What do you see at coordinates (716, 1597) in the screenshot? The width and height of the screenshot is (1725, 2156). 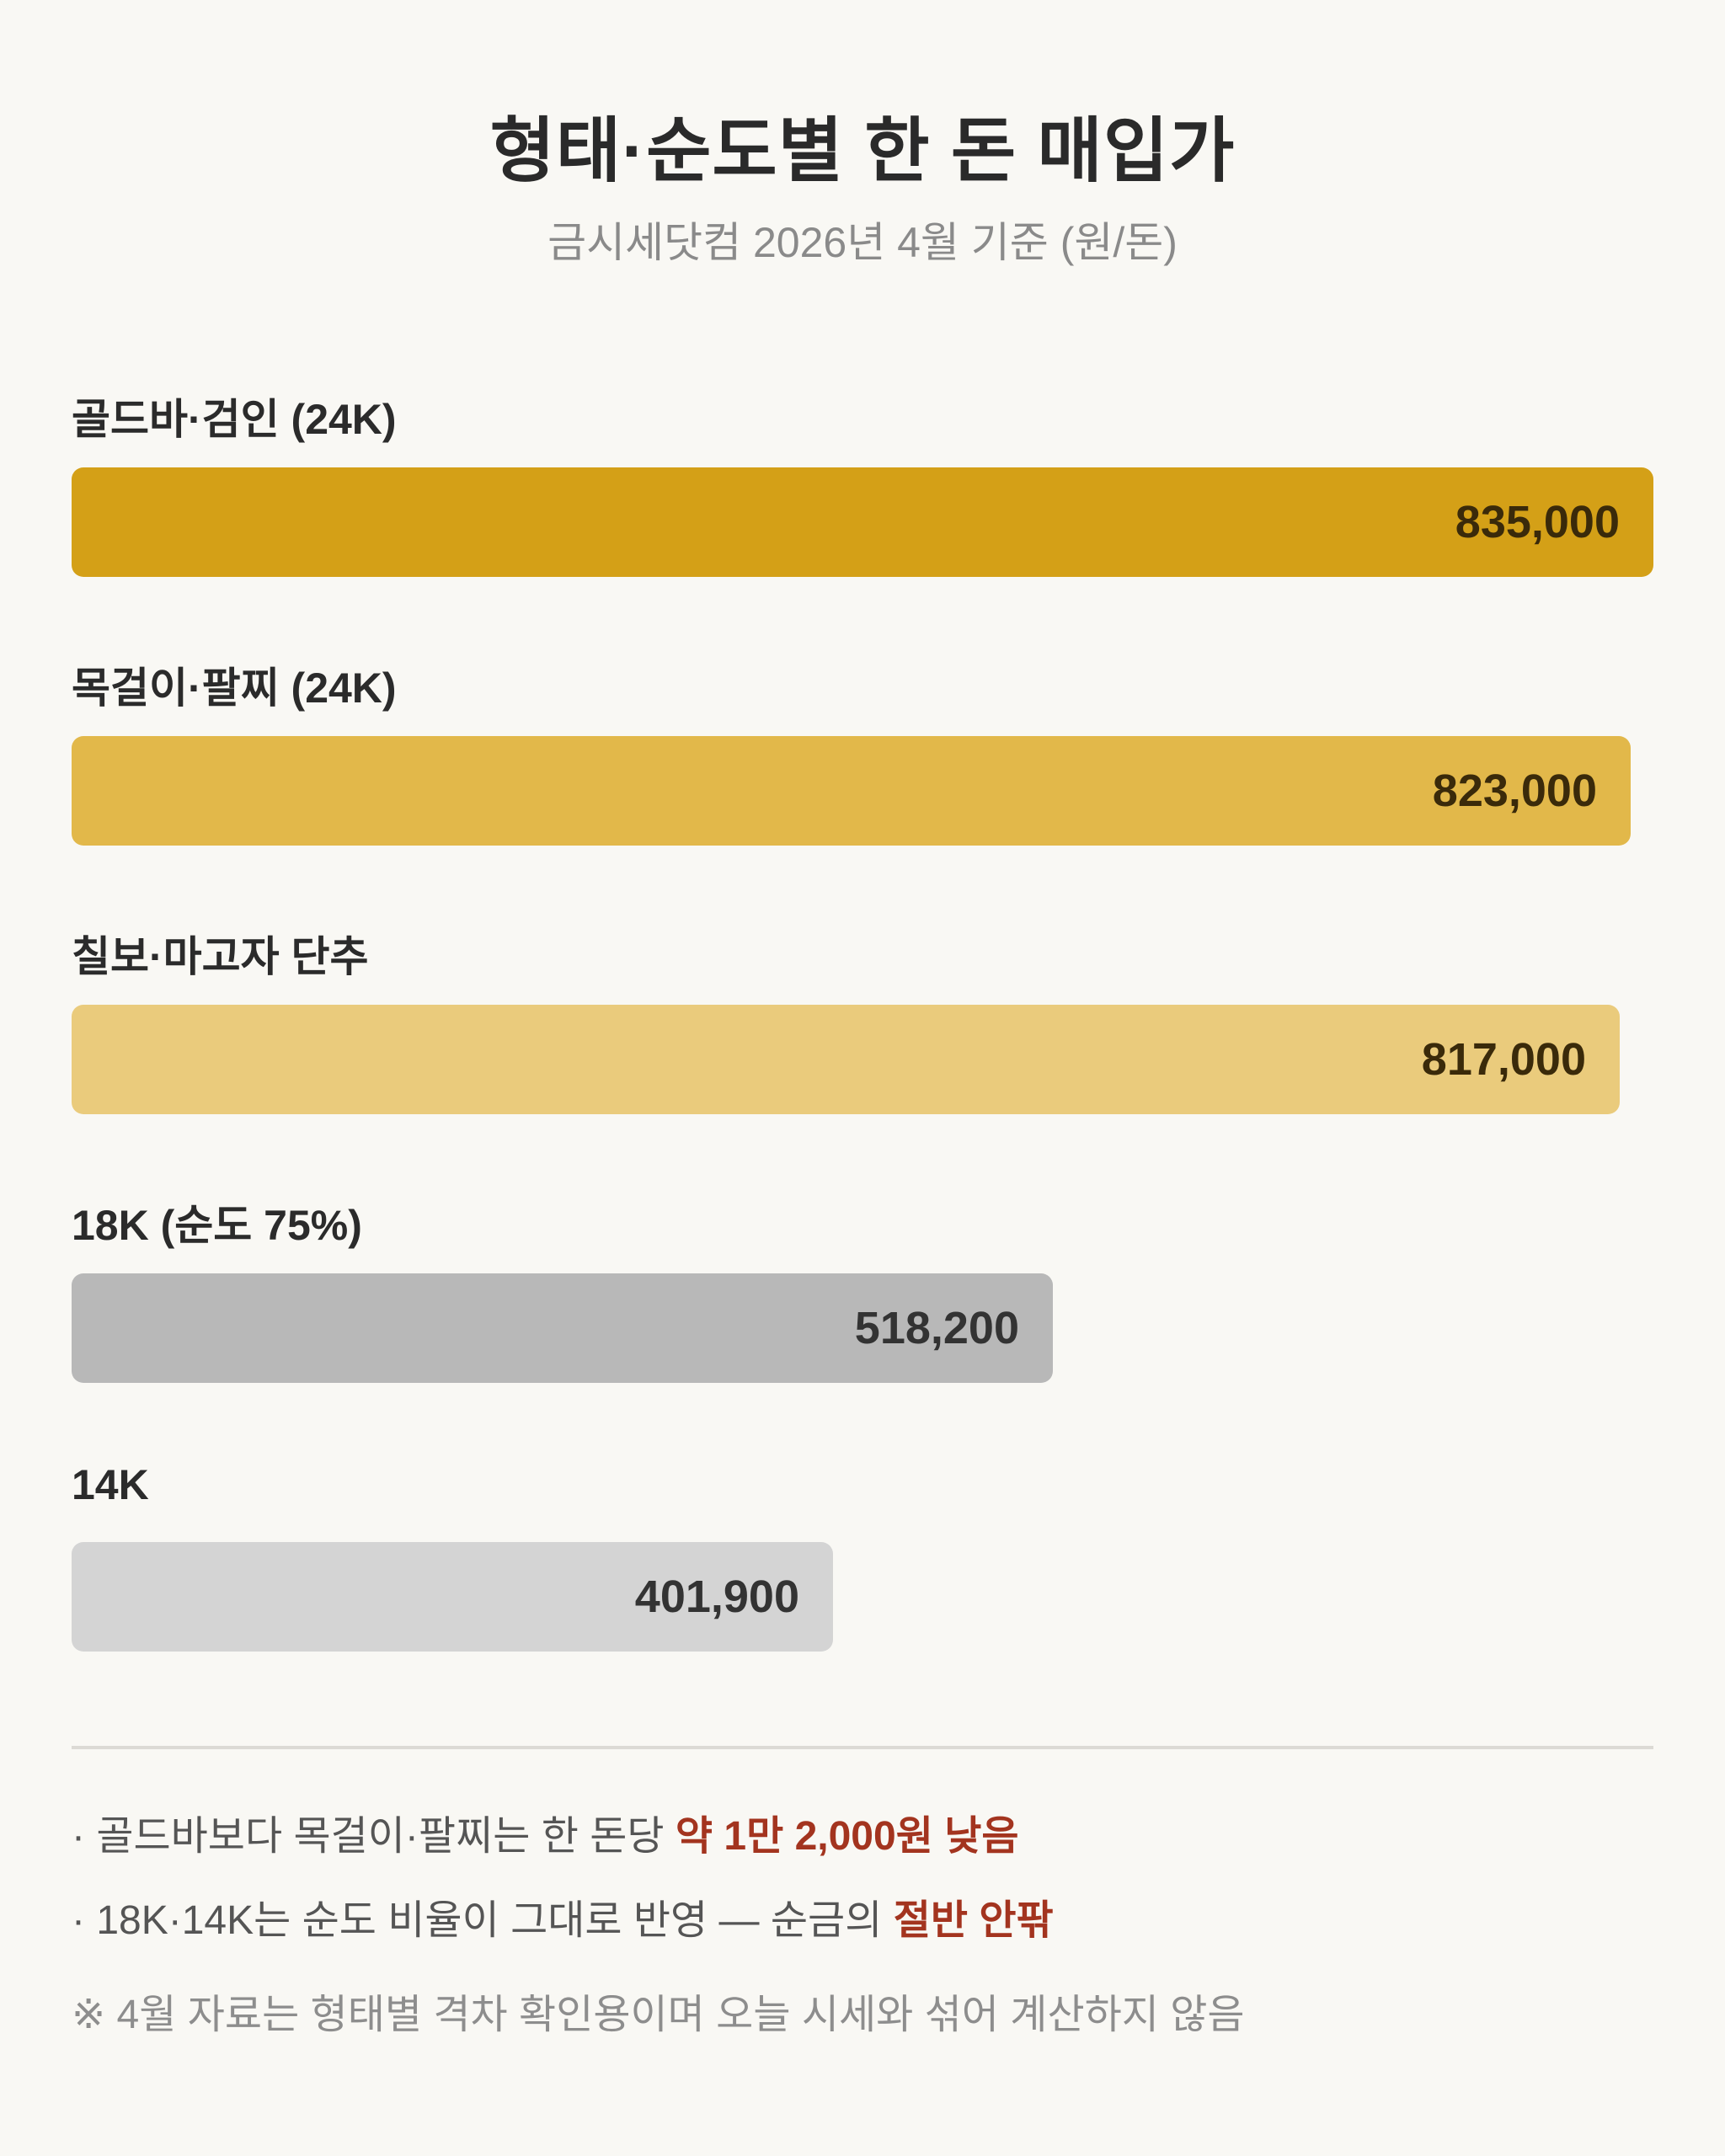 I see `bar-value-label: 401,900` at bounding box center [716, 1597].